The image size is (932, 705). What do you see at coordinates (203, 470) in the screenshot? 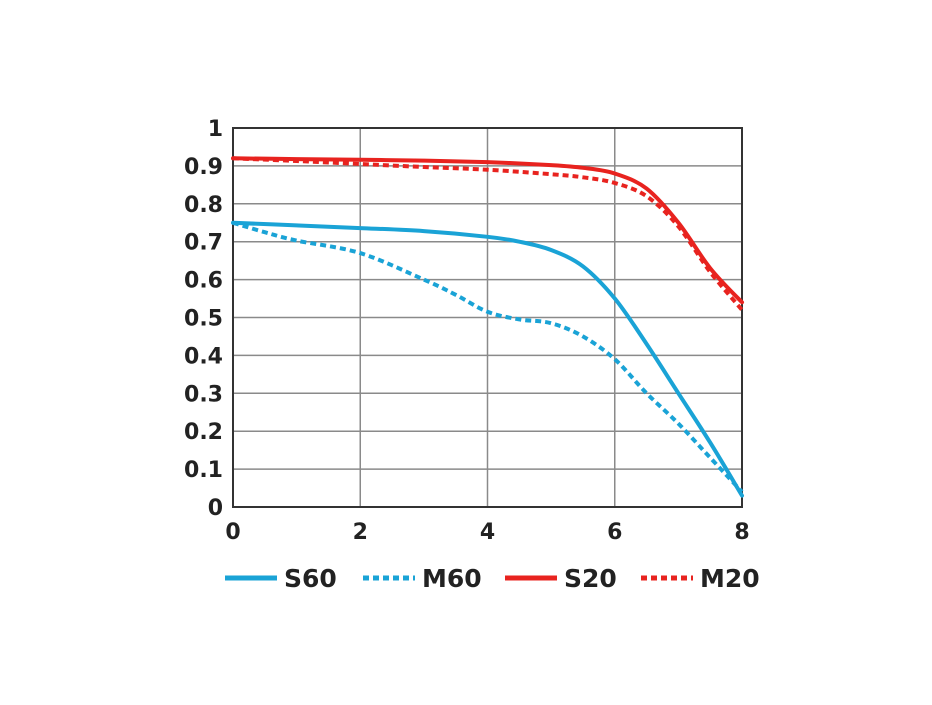
I see `y-tick-label-1: 0.1` at bounding box center [203, 470].